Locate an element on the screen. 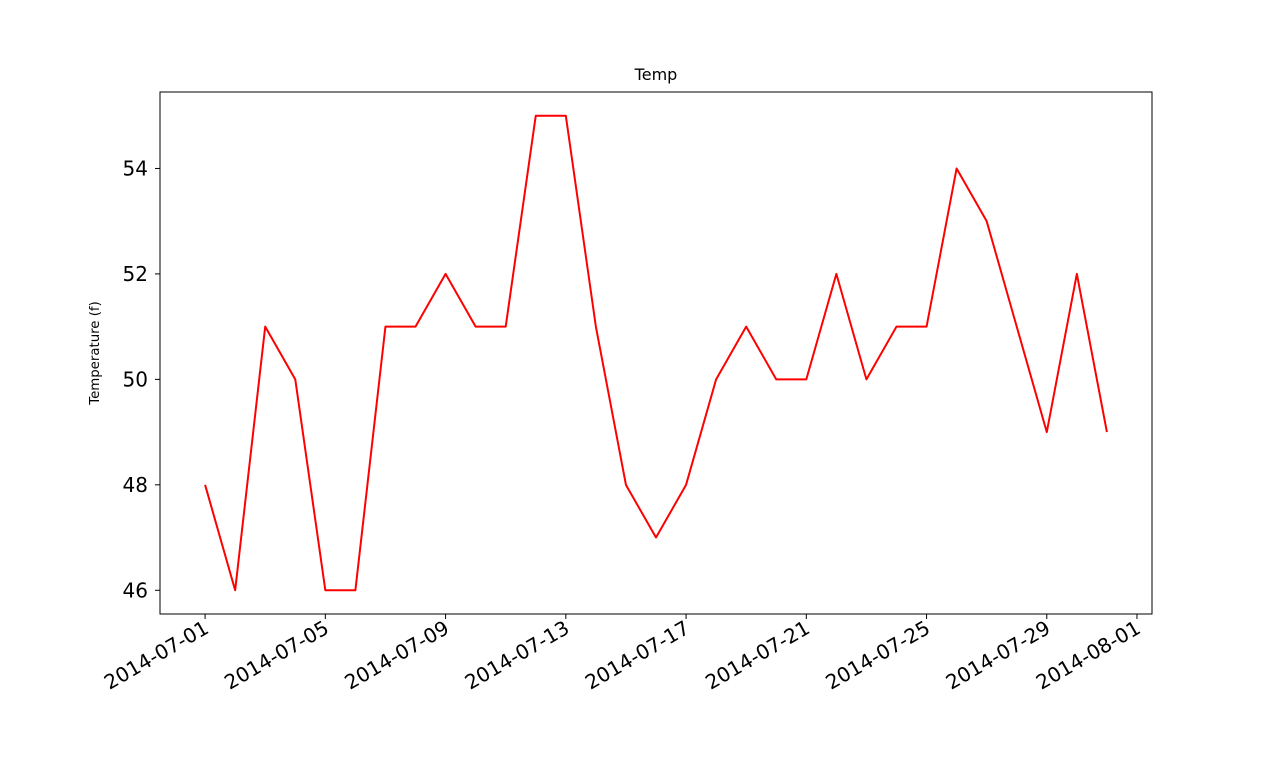 The image size is (1280, 768). x-tick-label: 2014-07-25 is located at coordinates (877, 655).